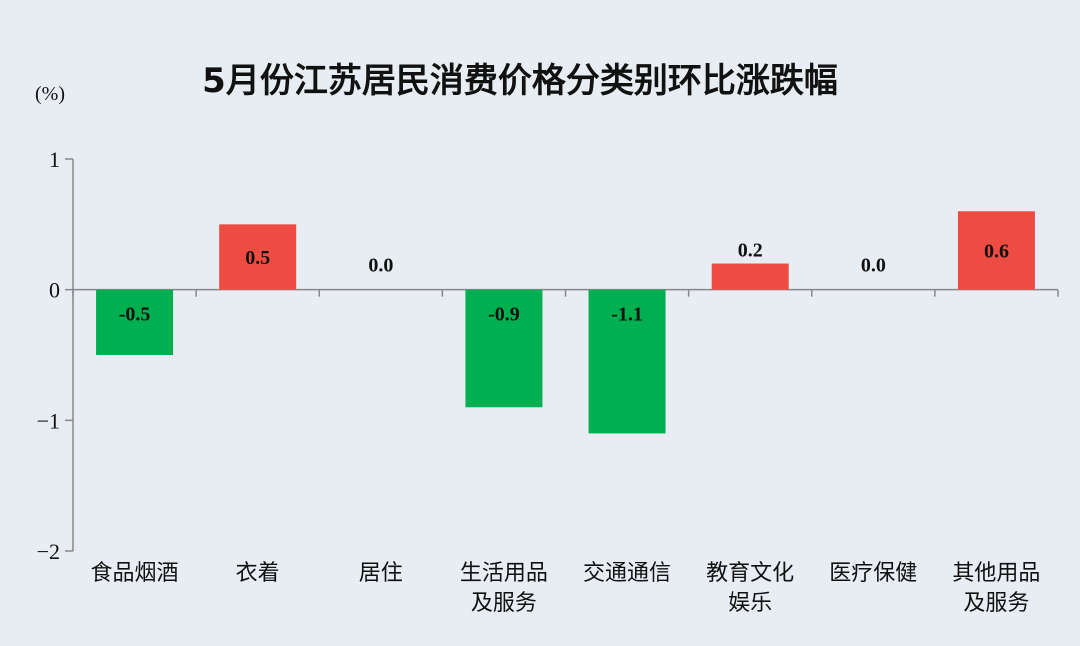 This screenshot has height=646, width=1080. Describe the element at coordinates (750, 573) in the screenshot. I see `category-label: 教育文化` at that location.